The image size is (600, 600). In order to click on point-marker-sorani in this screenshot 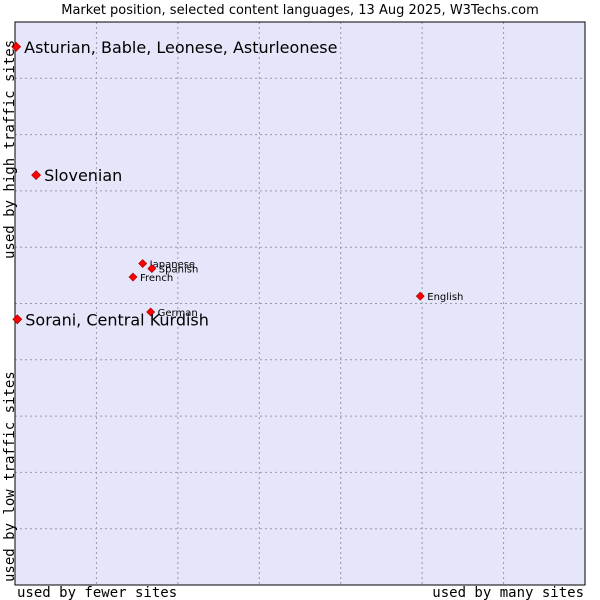, I will do `click(17, 319)`.